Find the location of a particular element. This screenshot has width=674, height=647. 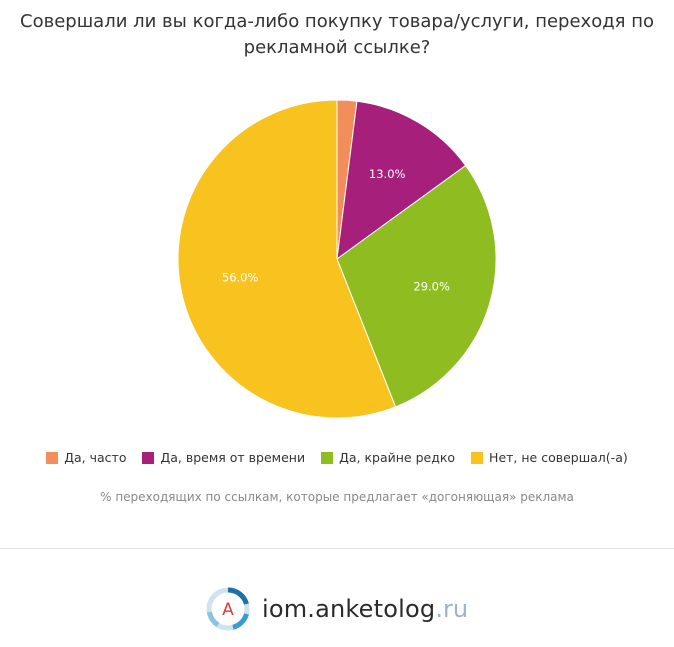

legend-label: Да, крайне редко is located at coordinates (397, 457).